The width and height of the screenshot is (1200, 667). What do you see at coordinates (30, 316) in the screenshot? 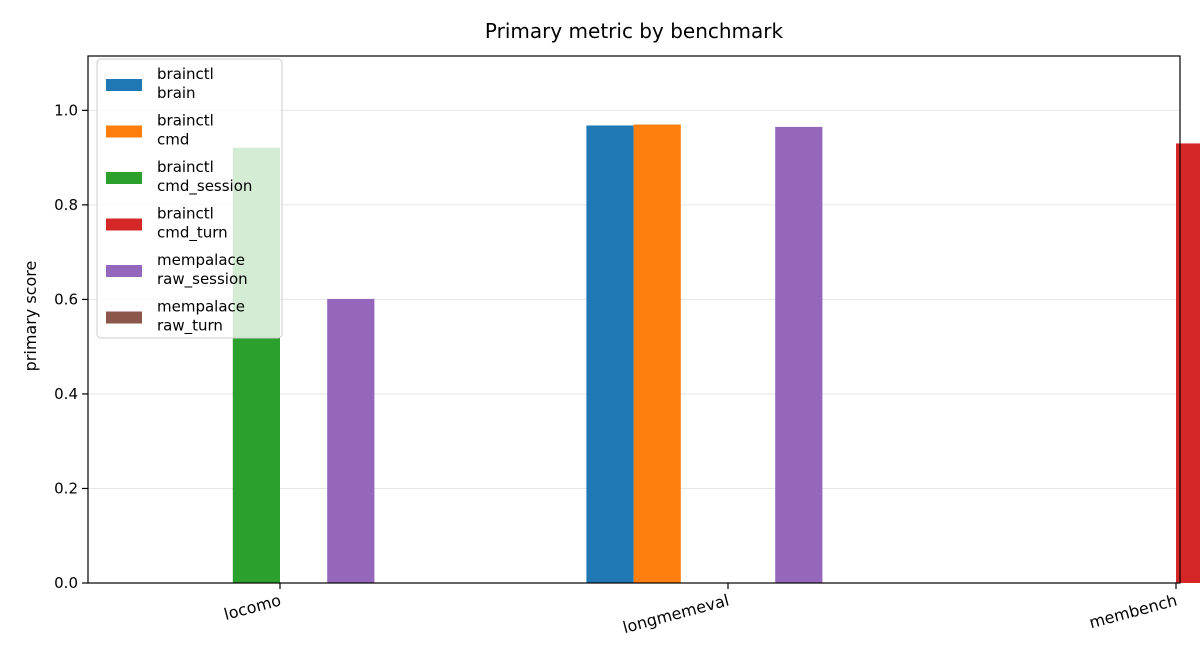
I see `y-axis-label: primary score` at bounding box center [30, 316].